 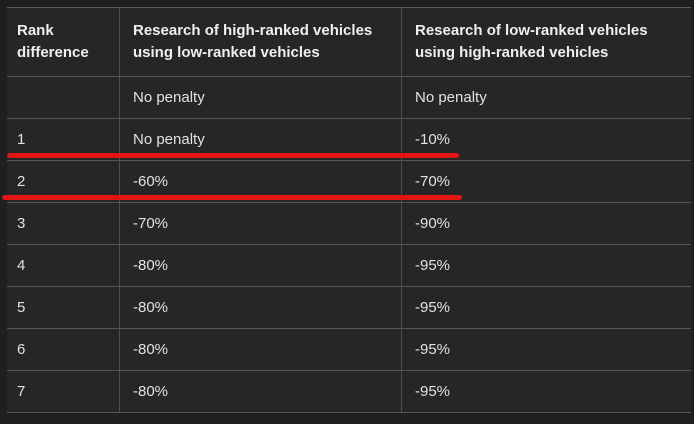 I want to click on table-row-1: 1 No penalty -10%, so click(x=349, y=140).